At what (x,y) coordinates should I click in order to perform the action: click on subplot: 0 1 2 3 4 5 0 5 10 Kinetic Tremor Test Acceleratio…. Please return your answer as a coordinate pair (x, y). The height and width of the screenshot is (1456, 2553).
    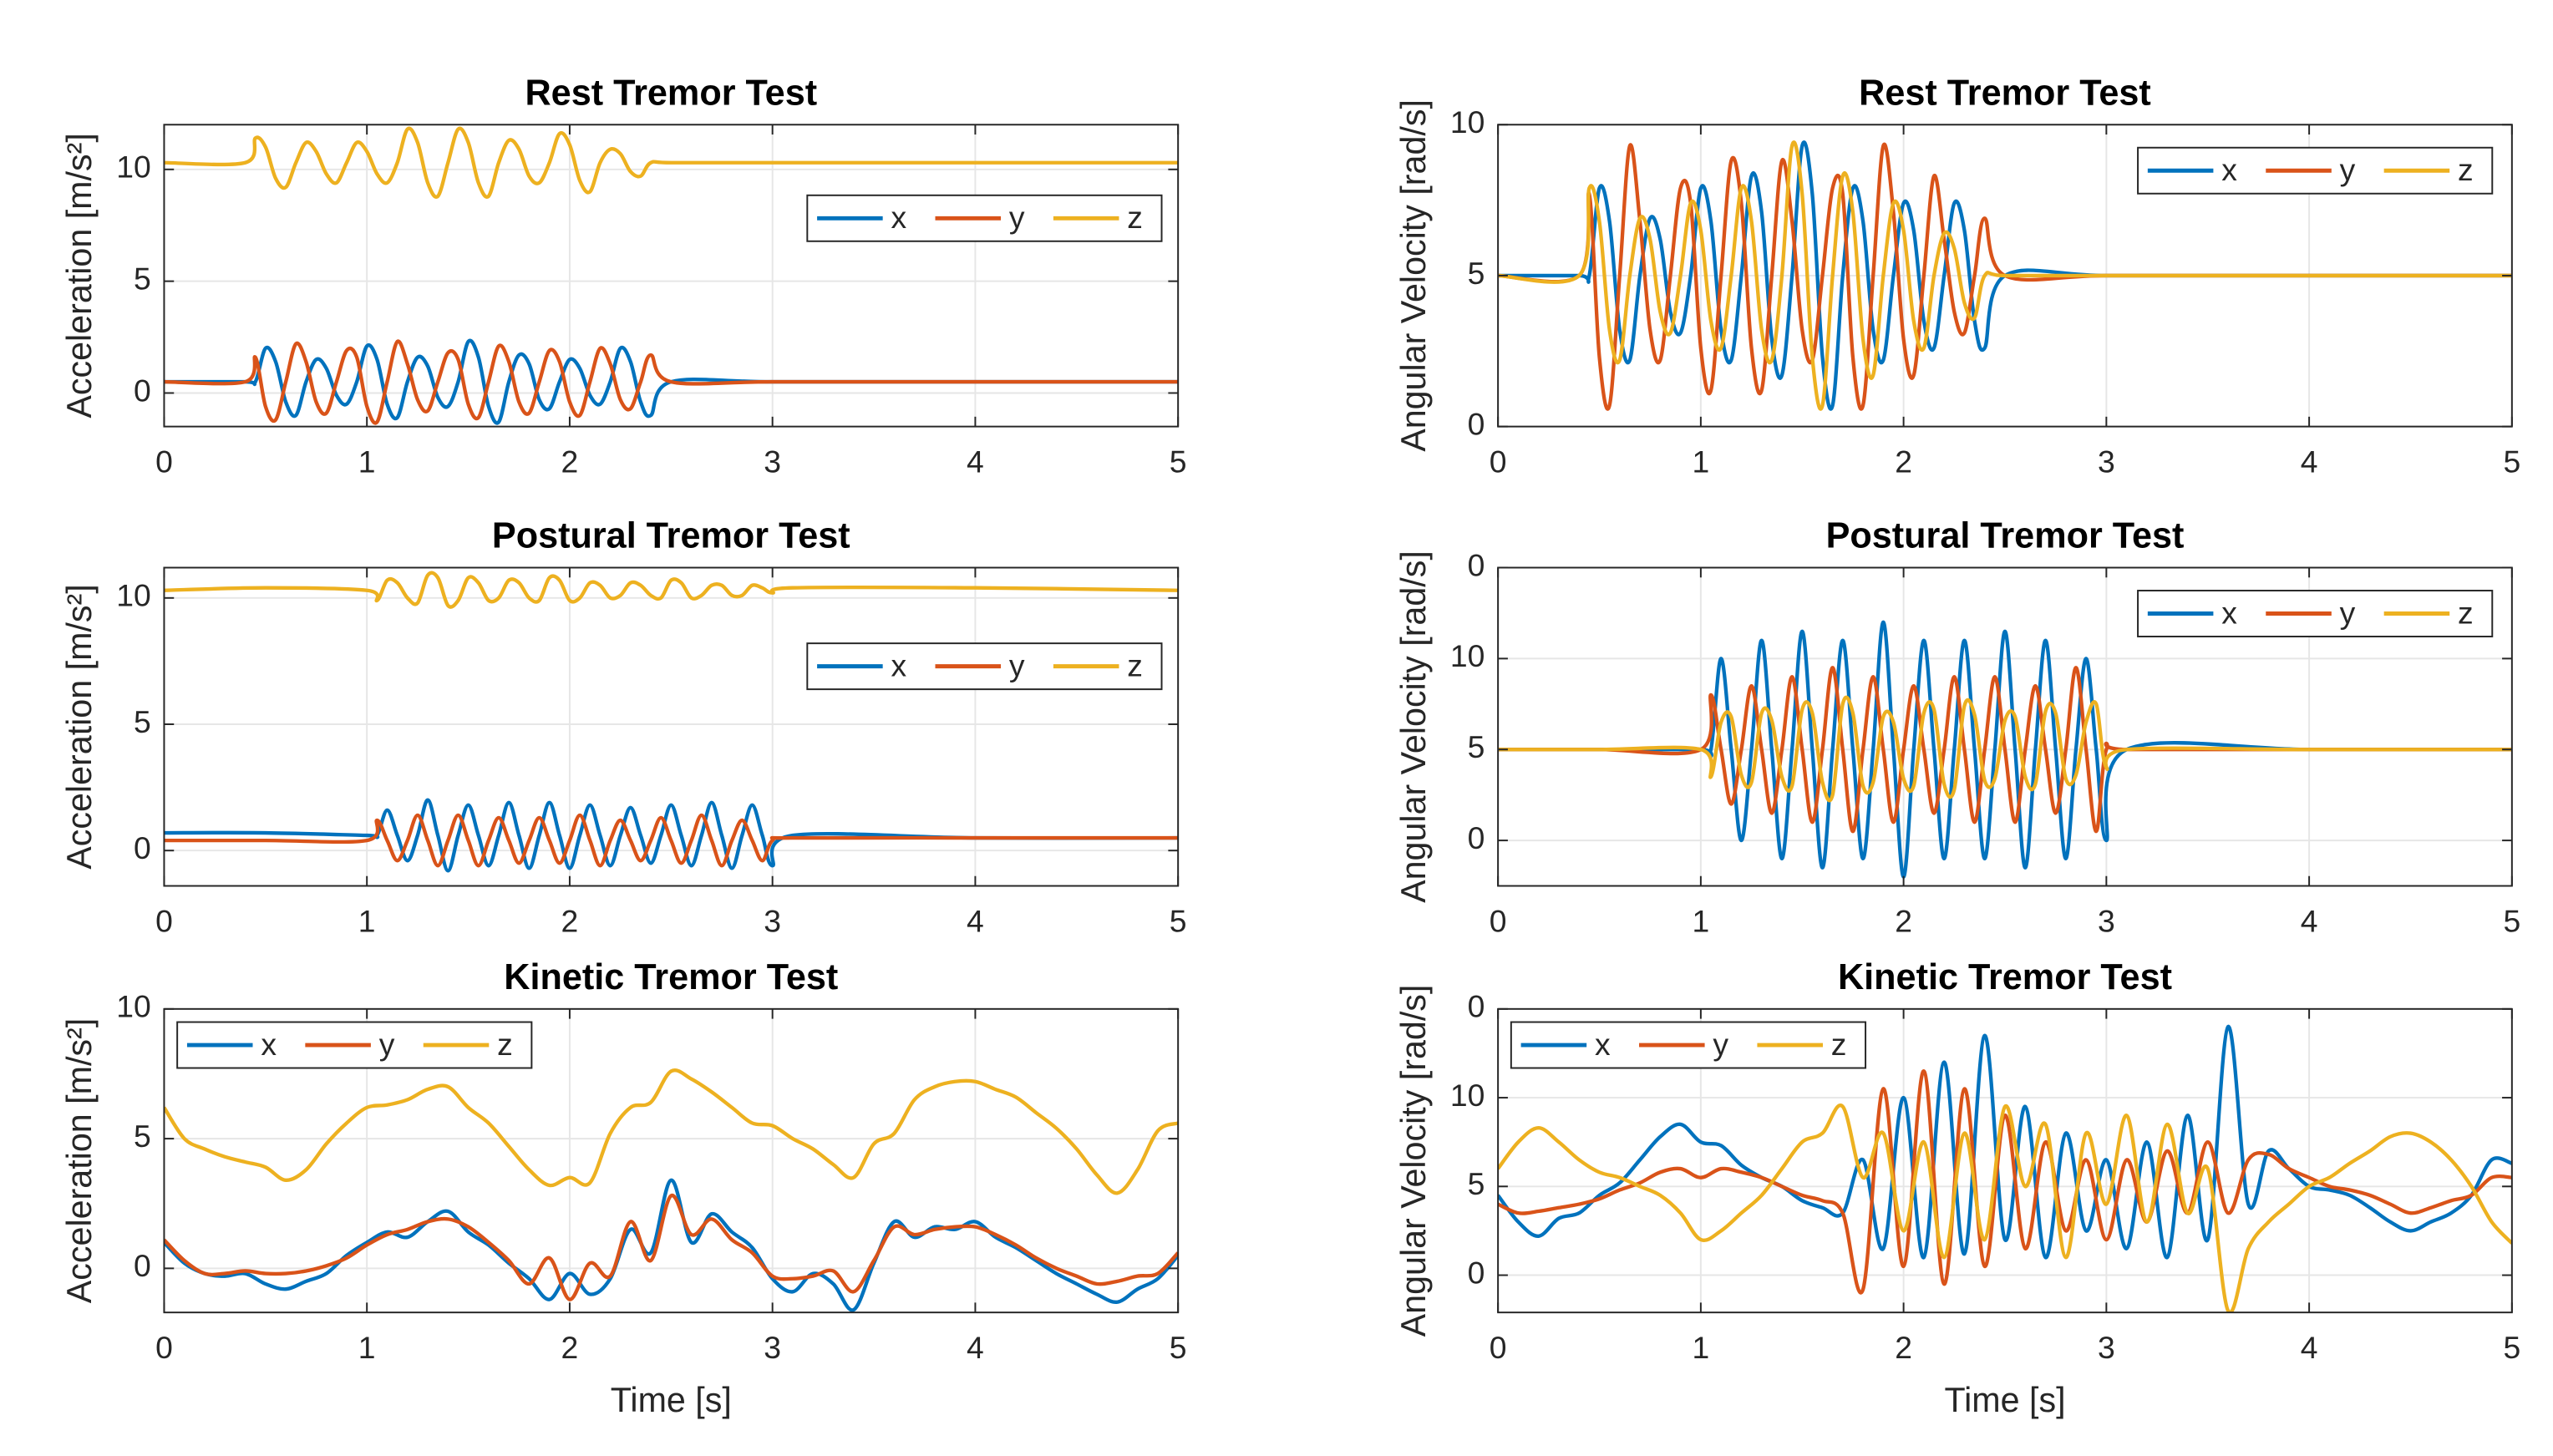
    Looking at the image, I should click on (623, 1188).